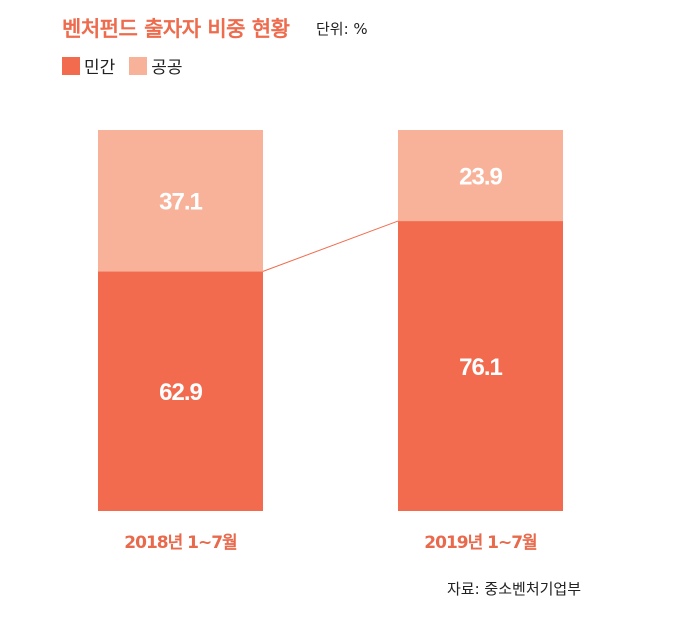 The height and width of the screenshot is (621, 686). What do you see at coordinates (100, 68) in the screenshot?
I see `legend-label: 민간` at bounding box center [100, 68].